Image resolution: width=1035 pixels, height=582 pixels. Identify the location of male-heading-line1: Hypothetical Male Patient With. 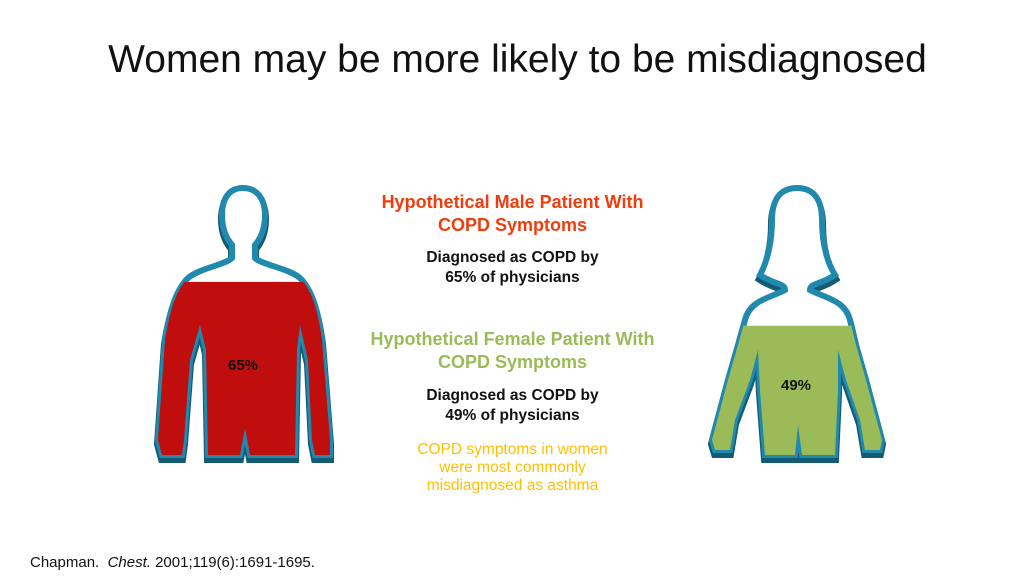
(512, 202).